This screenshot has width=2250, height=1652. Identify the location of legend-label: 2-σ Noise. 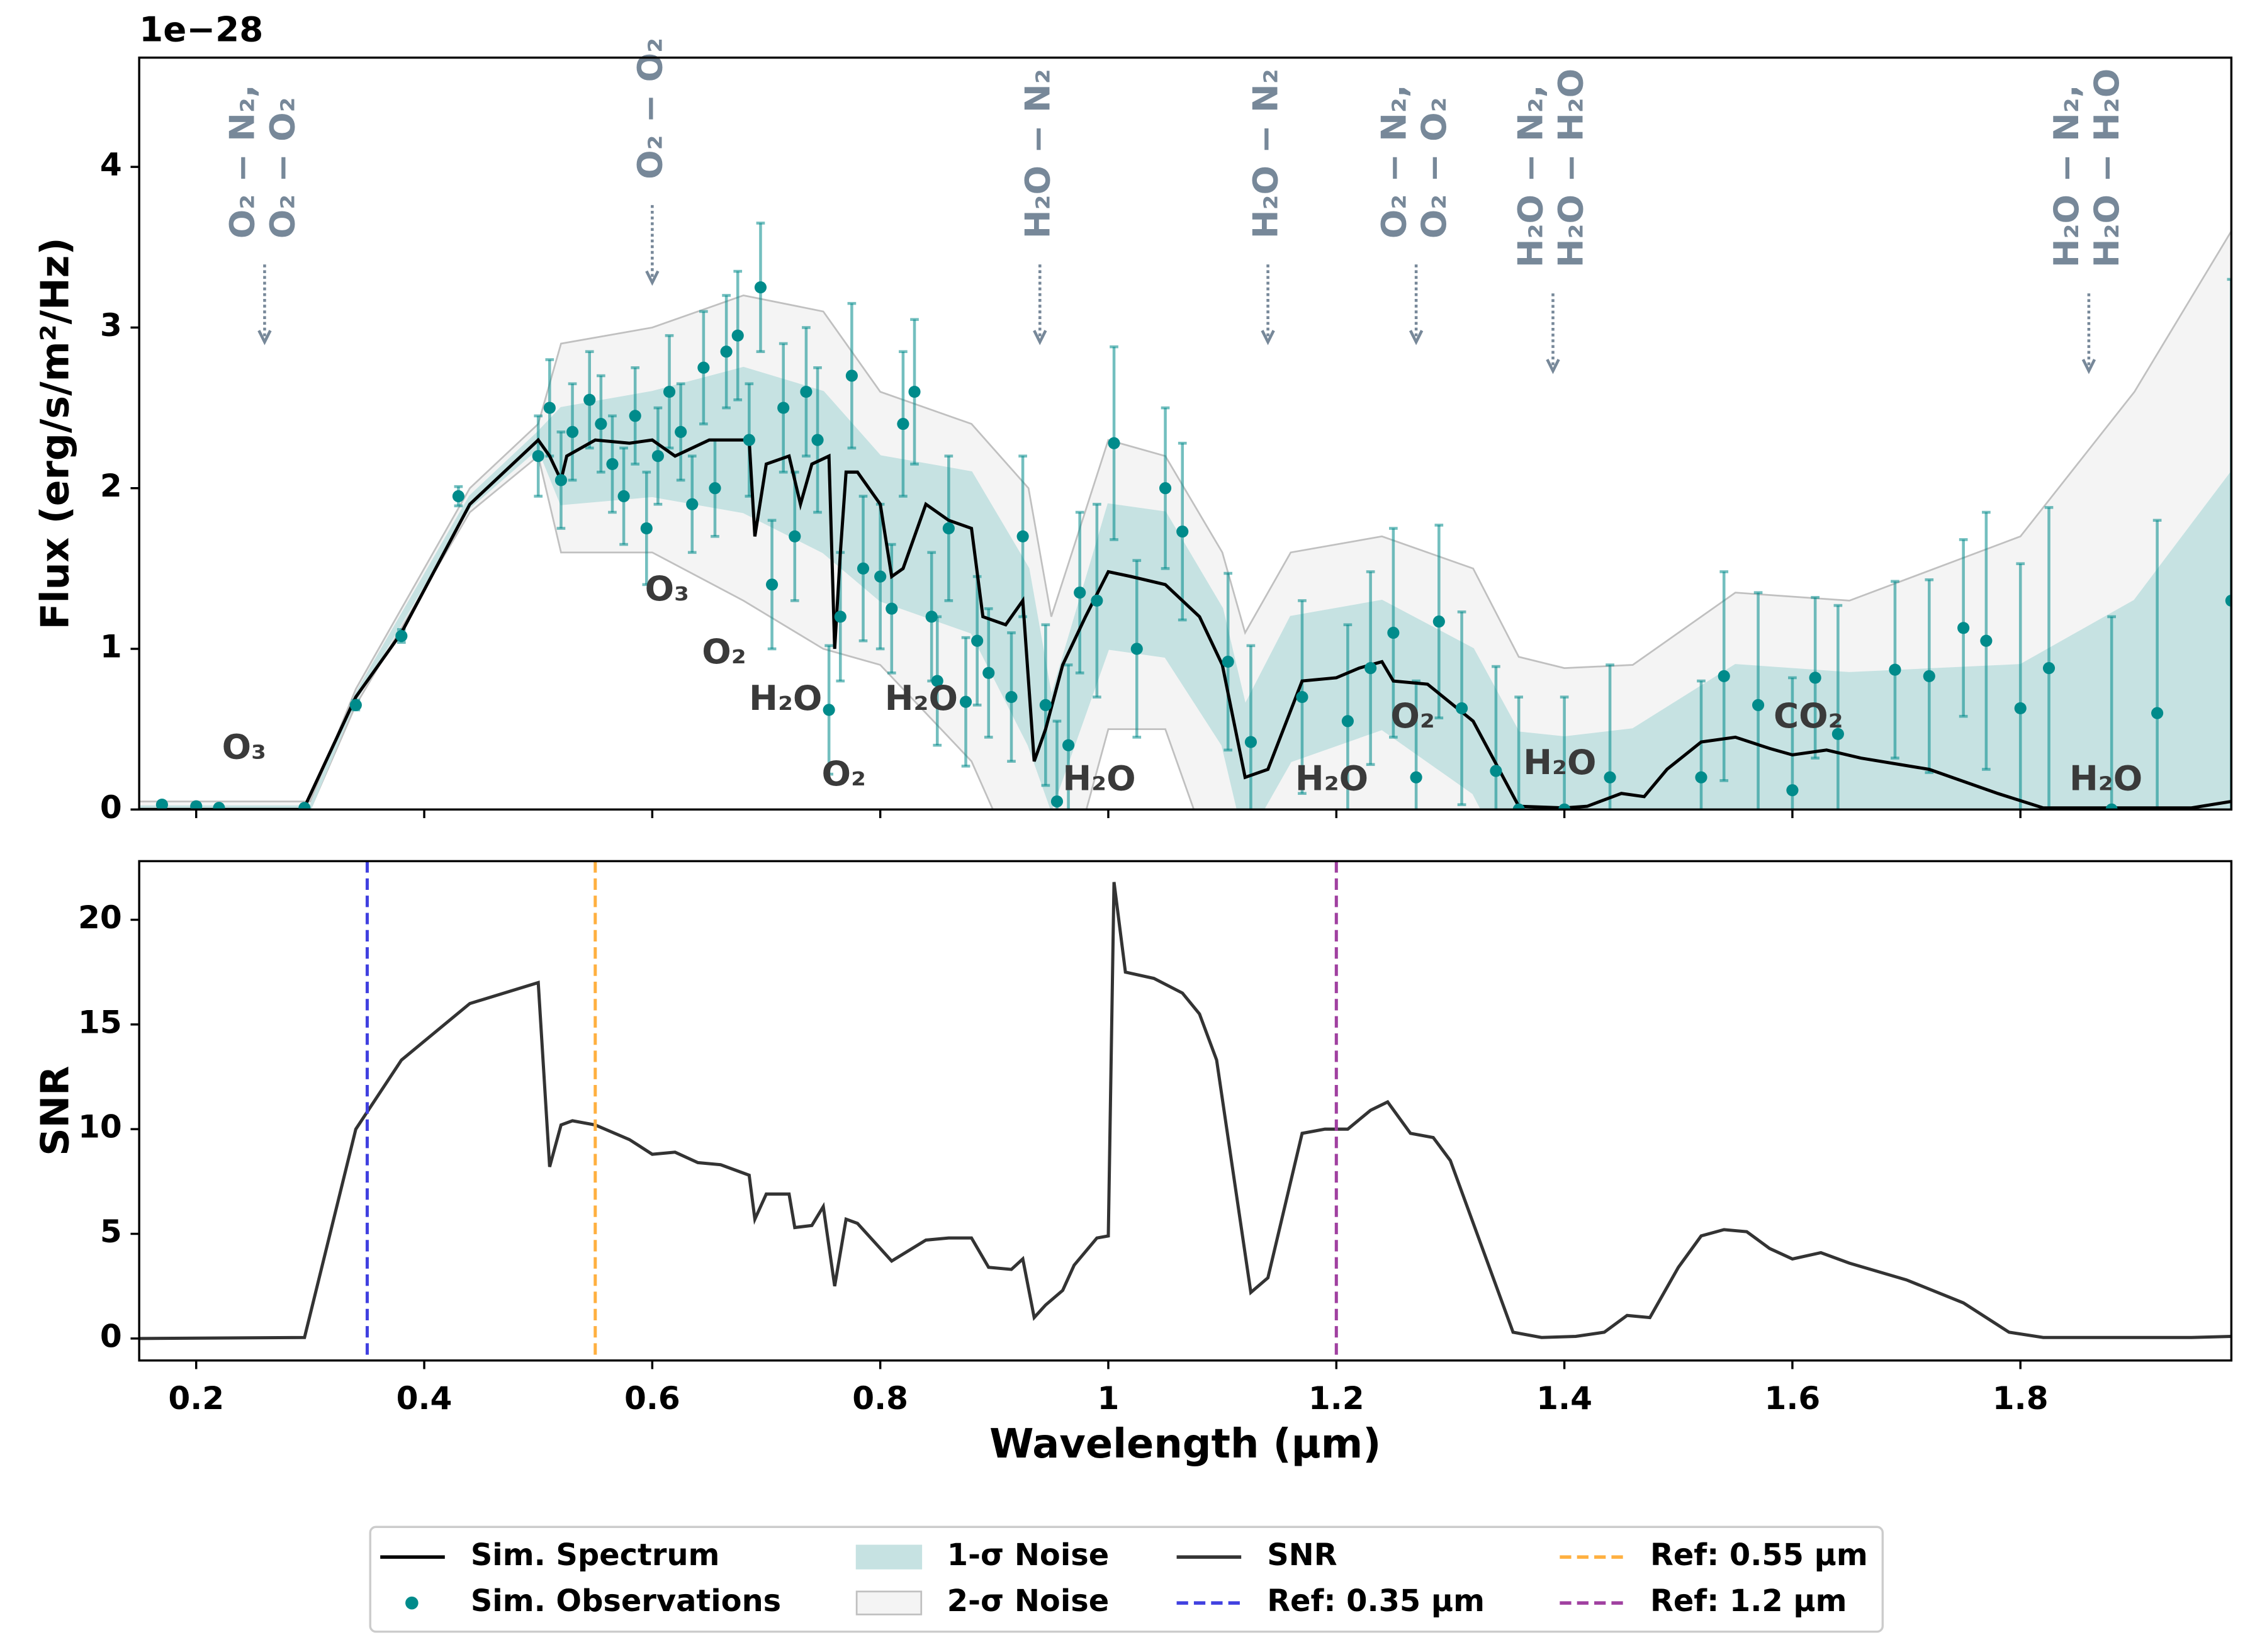
(1028, 1601).